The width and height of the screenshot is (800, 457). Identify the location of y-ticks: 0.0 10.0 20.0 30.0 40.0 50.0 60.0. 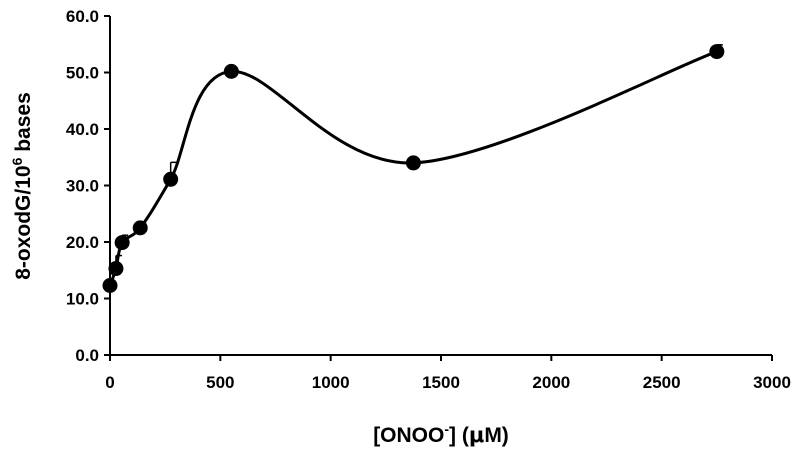
(88, 186).